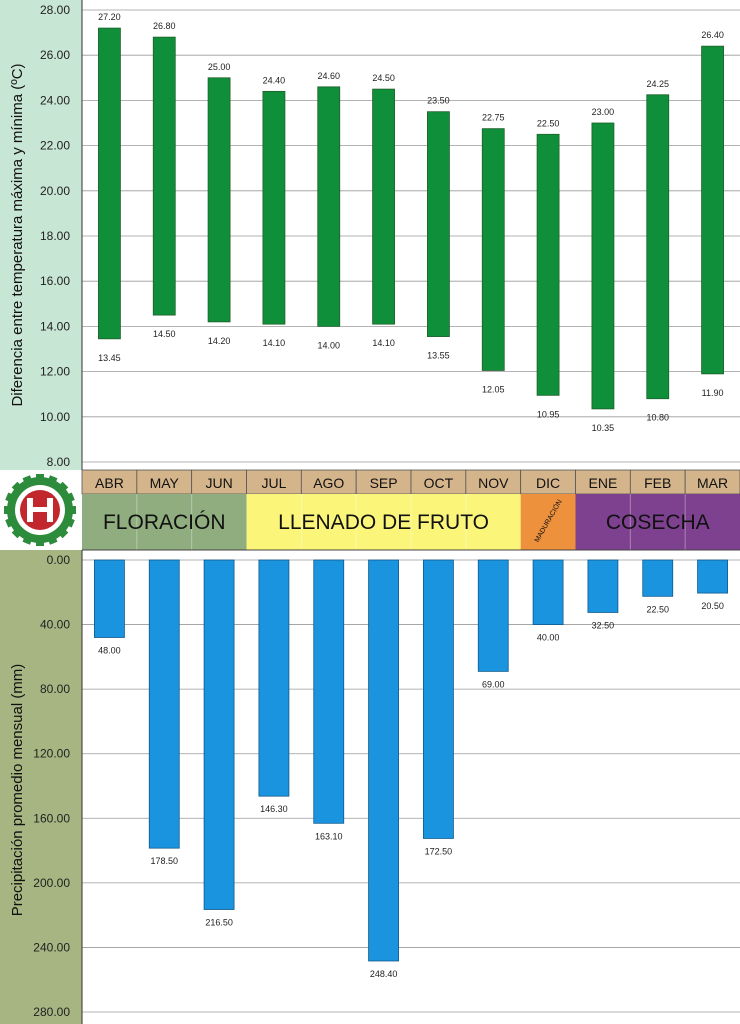 This screenshot has height=1024, width=740. I want to click on precip-tick-label: 0.00, so click(59, 560).